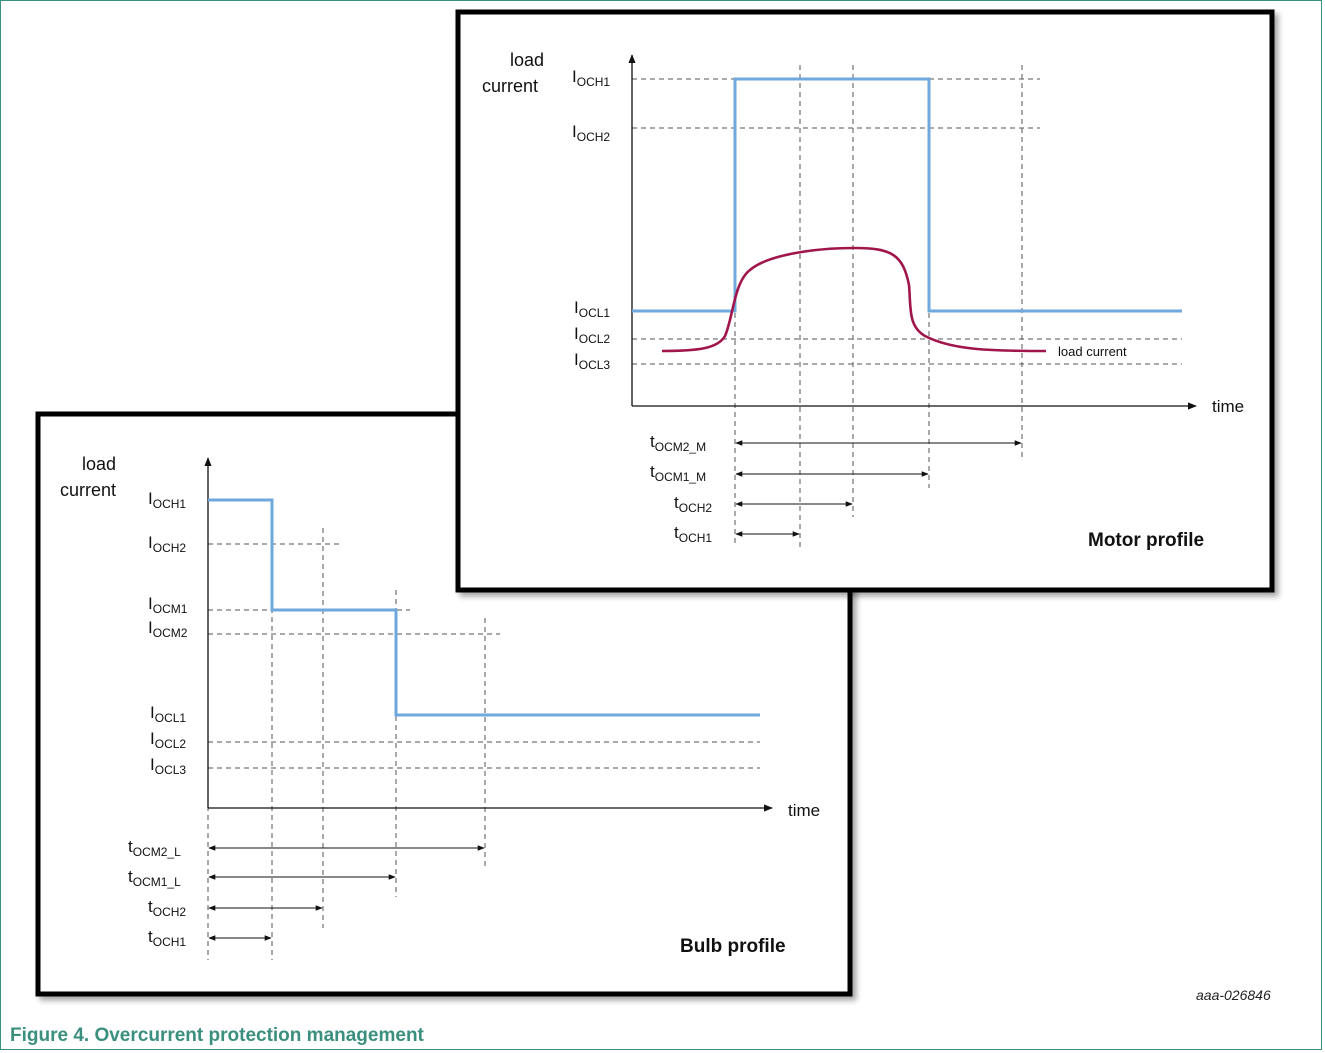 This screenshot has width=1325, height=1053. What do you see at coordinates (167, 500) in the screenshot?
I see `bulb-level-och1: IOCH1` at bounding box center [167, 500].